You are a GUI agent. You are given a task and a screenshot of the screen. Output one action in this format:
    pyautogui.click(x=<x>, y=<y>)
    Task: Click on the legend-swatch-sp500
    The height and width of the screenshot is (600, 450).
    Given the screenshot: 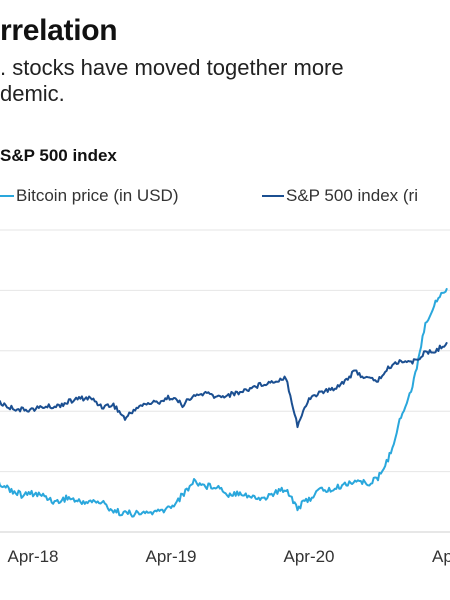 What is the action you would take?
    pyautogui.click(x=273, y=195)
    